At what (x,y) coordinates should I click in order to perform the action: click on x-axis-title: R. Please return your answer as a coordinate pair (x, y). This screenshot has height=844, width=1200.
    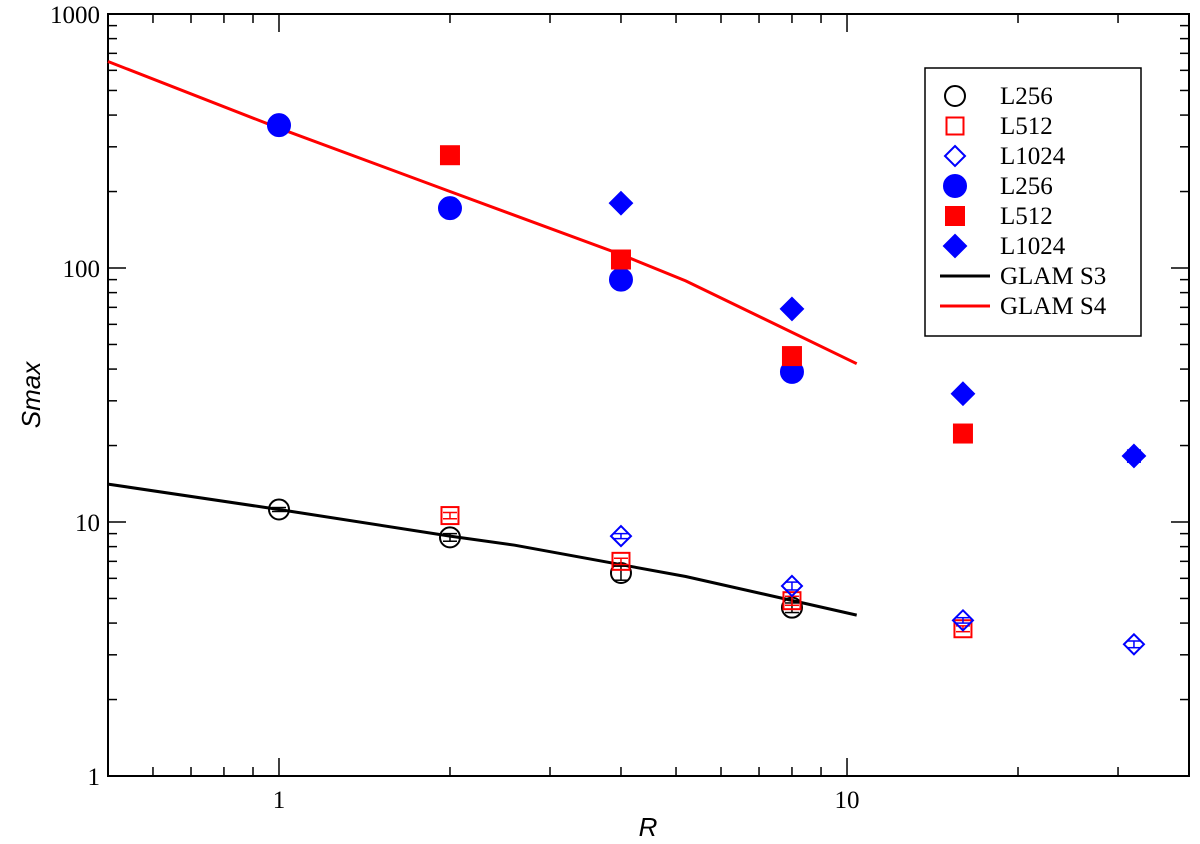
    Looking at the image, I should click on (648, 827).